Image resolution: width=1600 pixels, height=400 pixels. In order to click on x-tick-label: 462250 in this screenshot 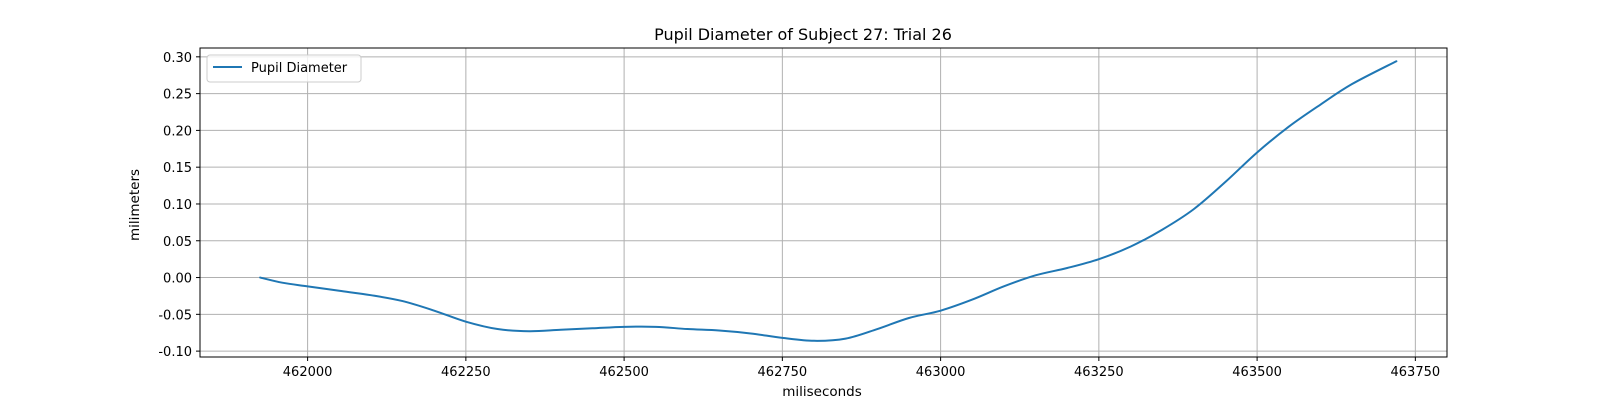, I will do `click(466, 372)`.